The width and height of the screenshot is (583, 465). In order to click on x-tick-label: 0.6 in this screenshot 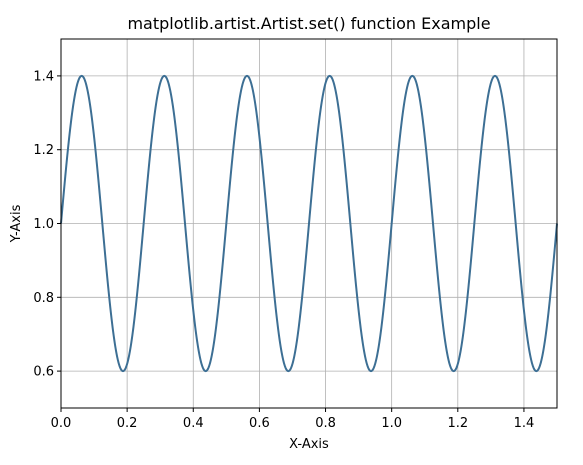, I will do `click(259, 423)`.